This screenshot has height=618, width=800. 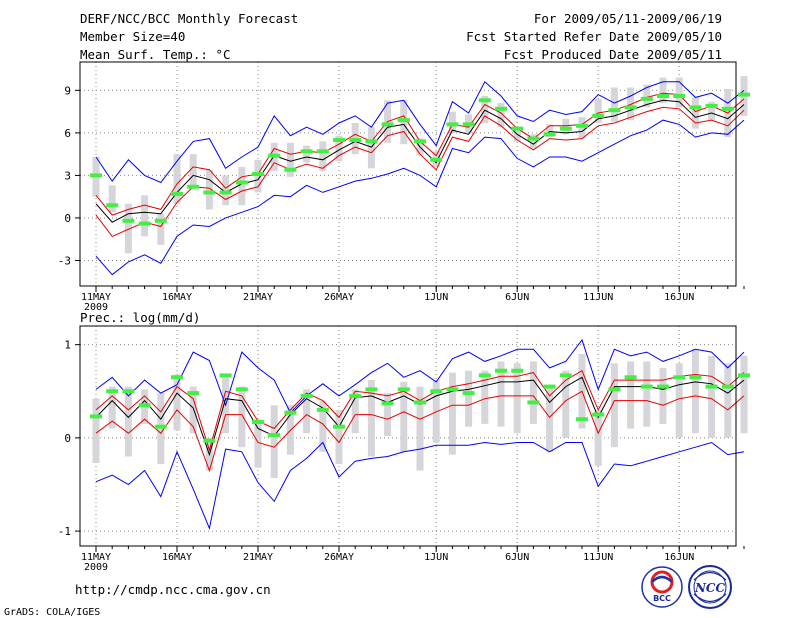 What do you see at coordinates (710, 588) in the screenshot?
I see `ncc-logo-text: NCC` at bounding box center [710, 588].